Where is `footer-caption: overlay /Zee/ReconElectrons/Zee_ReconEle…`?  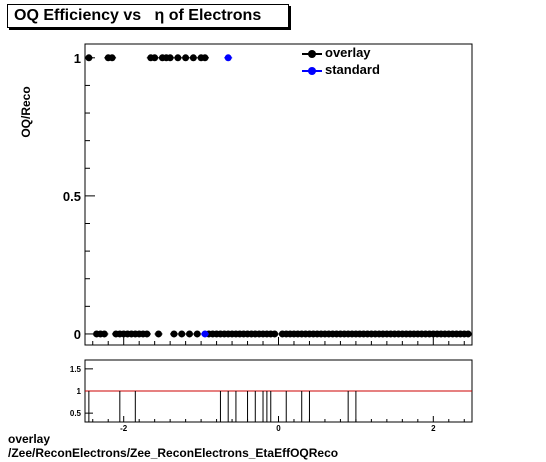 footer-caption: overlay /Zee/ReconElectrons/Zee_ReconEle… is located at coordinates (173, 446).